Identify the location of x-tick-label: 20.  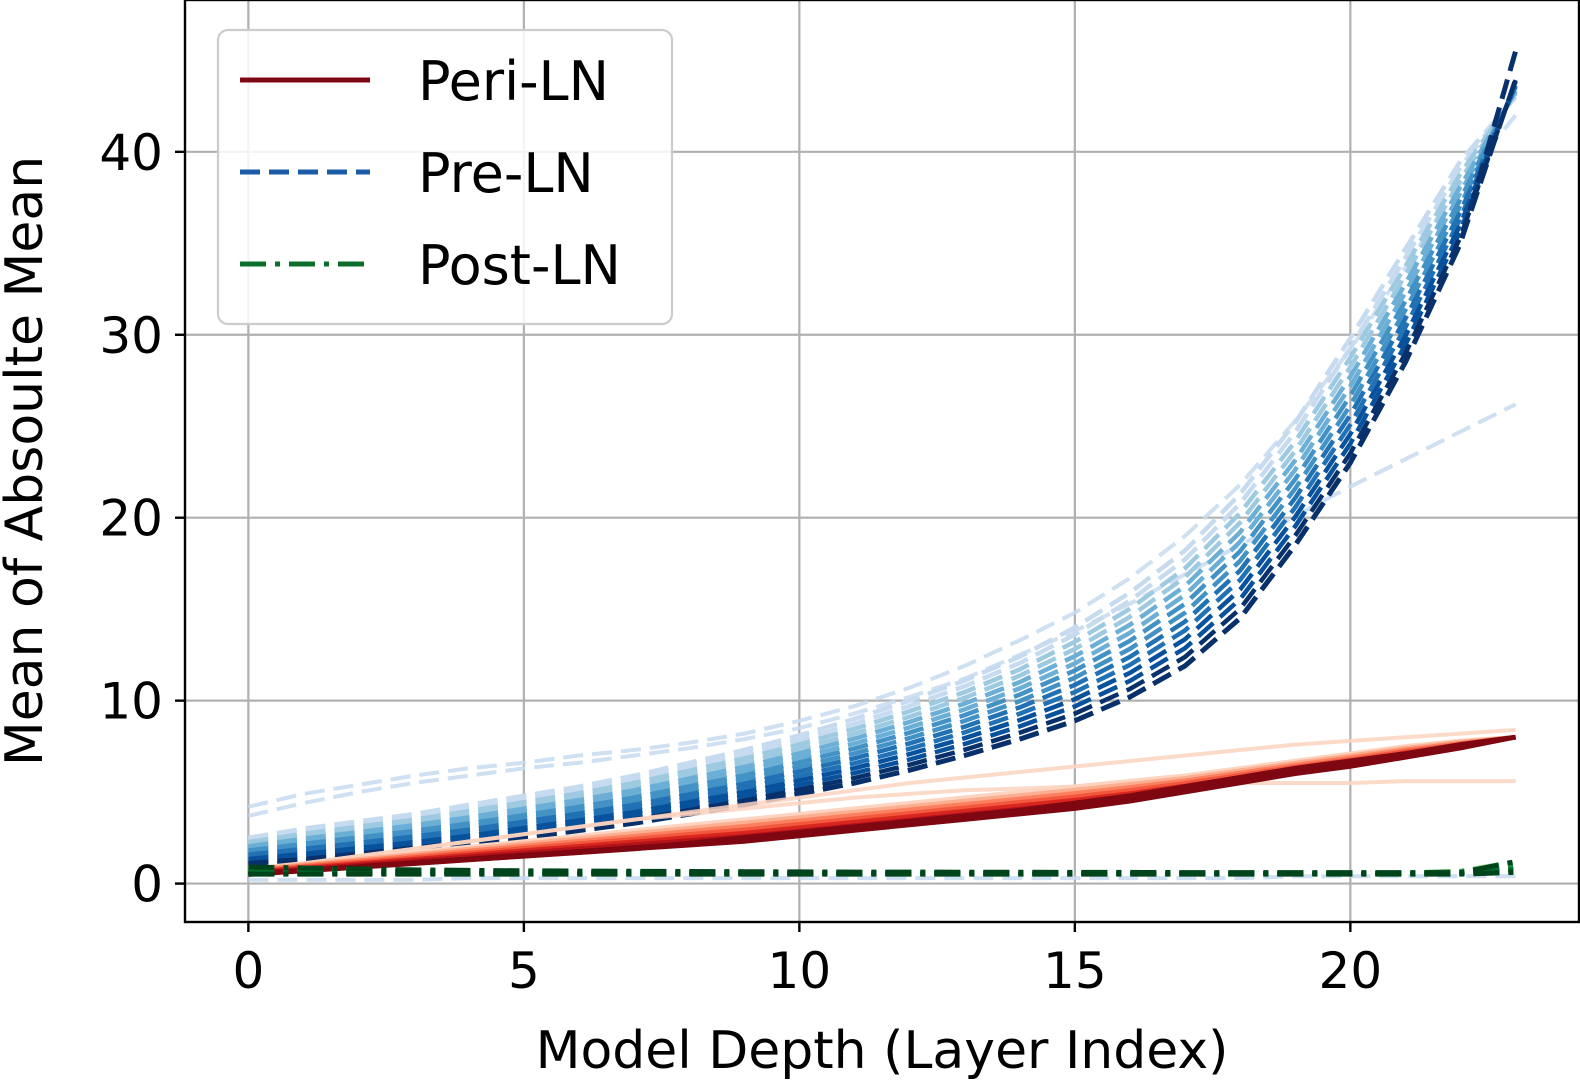
(1351, 971).